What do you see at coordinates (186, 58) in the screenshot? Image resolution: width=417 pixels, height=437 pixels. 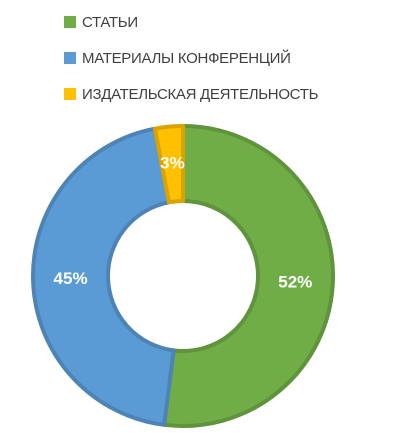 I see `legend-label: МАТЕРИАЛЫ КОНФЕРЕНЦИЙ` at bounding box center [186, 58].